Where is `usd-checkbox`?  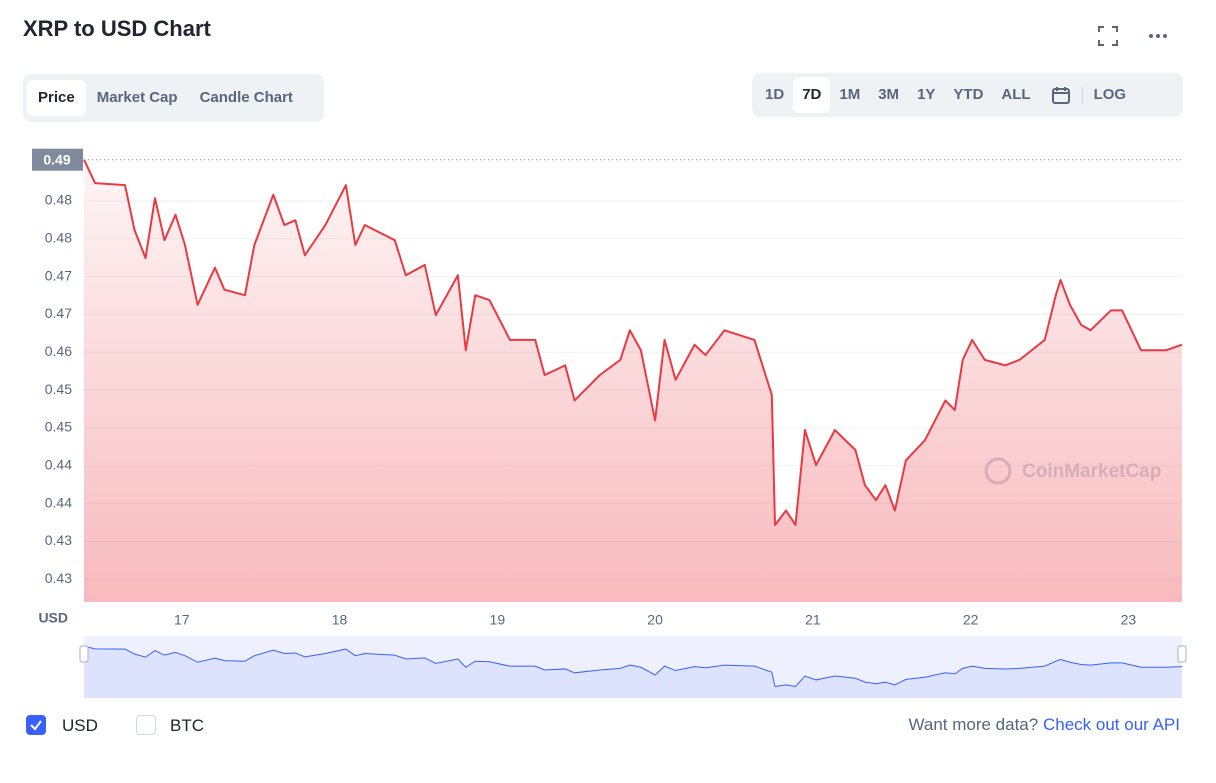 usd-checkbox is located at coordinates (36, 725).